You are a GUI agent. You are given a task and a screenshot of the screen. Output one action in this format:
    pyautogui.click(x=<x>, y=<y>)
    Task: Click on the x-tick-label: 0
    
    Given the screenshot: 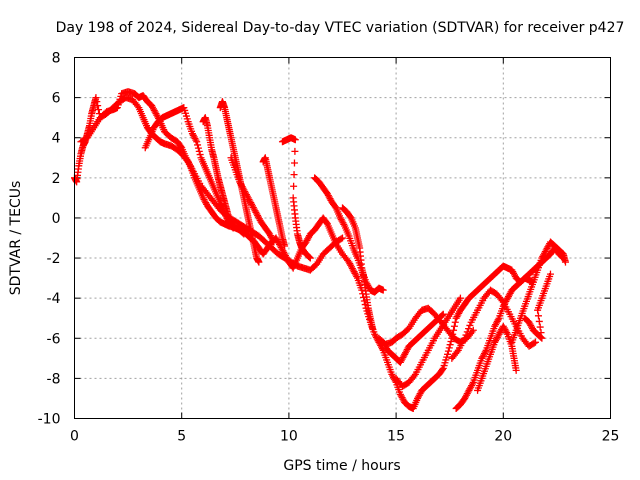 What is the action you would take?
    pyautogui.click(x=74, y=437)
    